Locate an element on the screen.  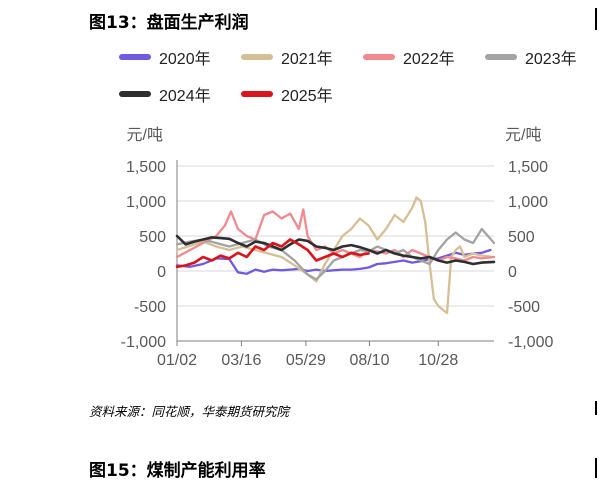
x-tick-label: 08/10 is located at coordinates (369, 360).